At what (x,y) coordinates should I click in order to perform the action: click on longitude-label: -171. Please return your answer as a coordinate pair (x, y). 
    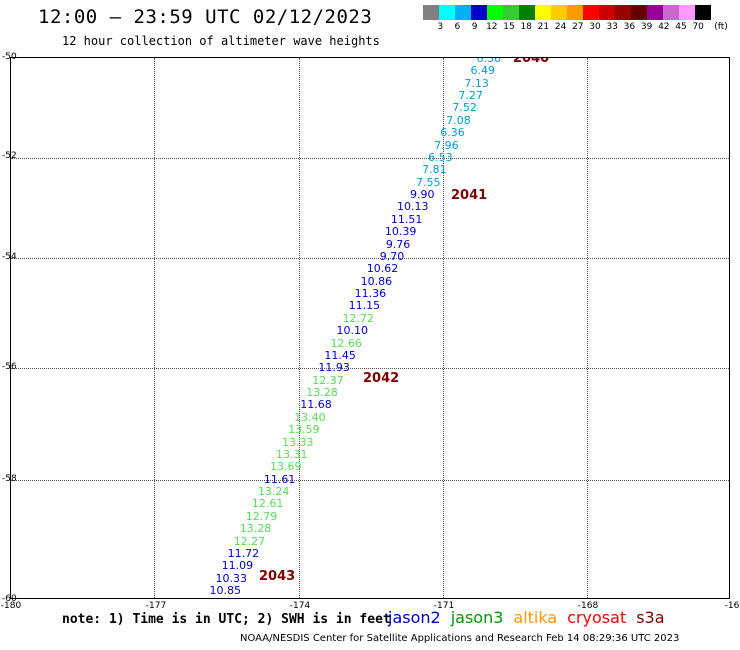
    Looking at the image, I should click on (444, 606).